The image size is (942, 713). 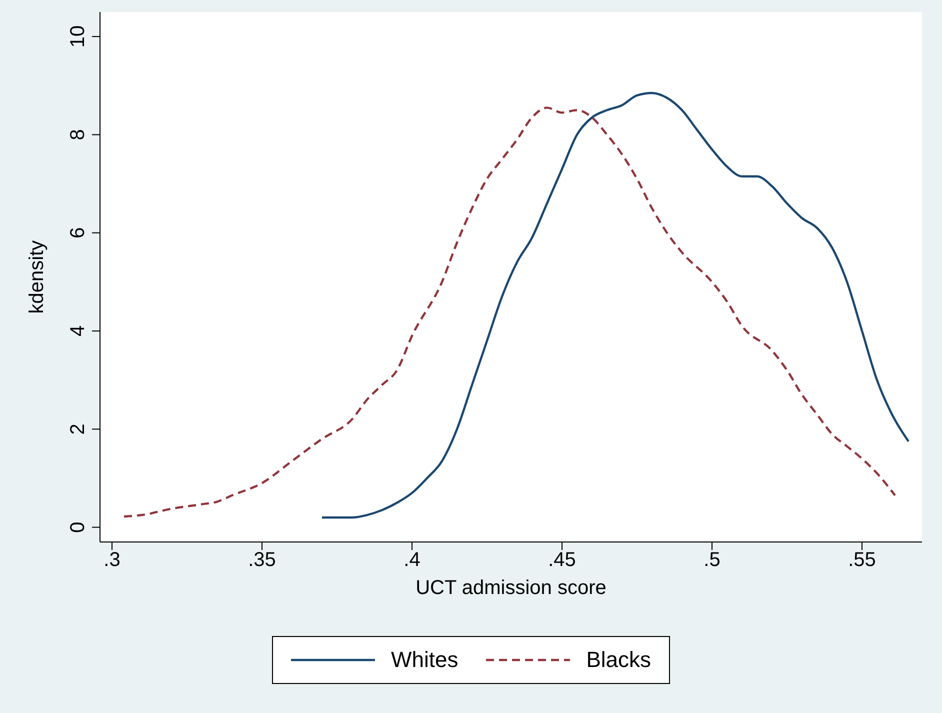 I want to click on y-tick-label: 8, so click(x=78, y=134).